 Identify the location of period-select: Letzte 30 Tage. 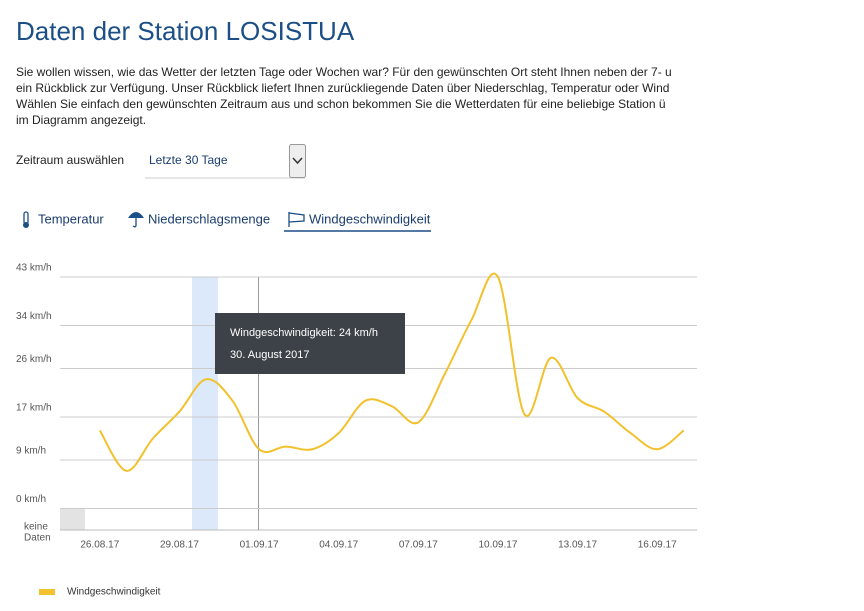
(225, 161).